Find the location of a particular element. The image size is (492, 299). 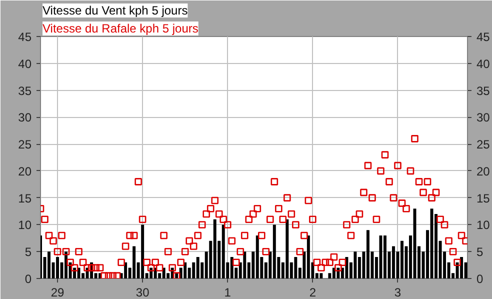

x-tick-label: 1 is located at coordinates (228, 292).